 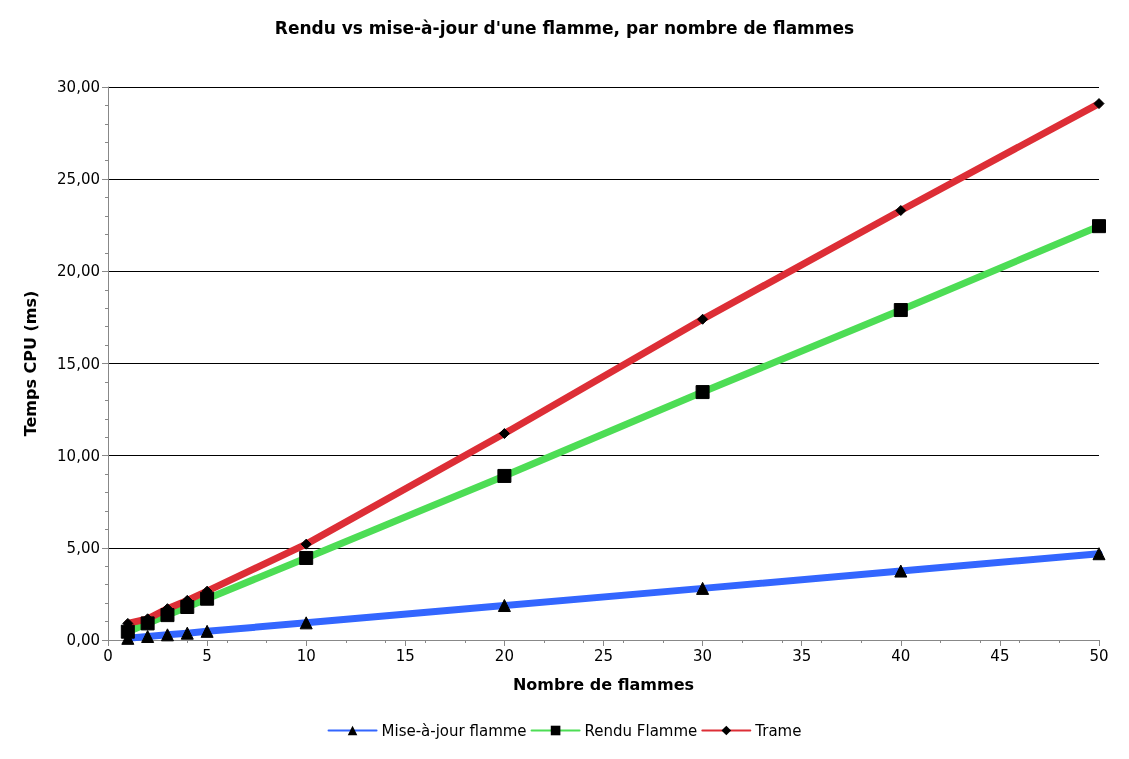 What do you see at coordinates (405, 655) in the screenshot?
I see `x-tick-label: 15` at bounding box center [405, 655].